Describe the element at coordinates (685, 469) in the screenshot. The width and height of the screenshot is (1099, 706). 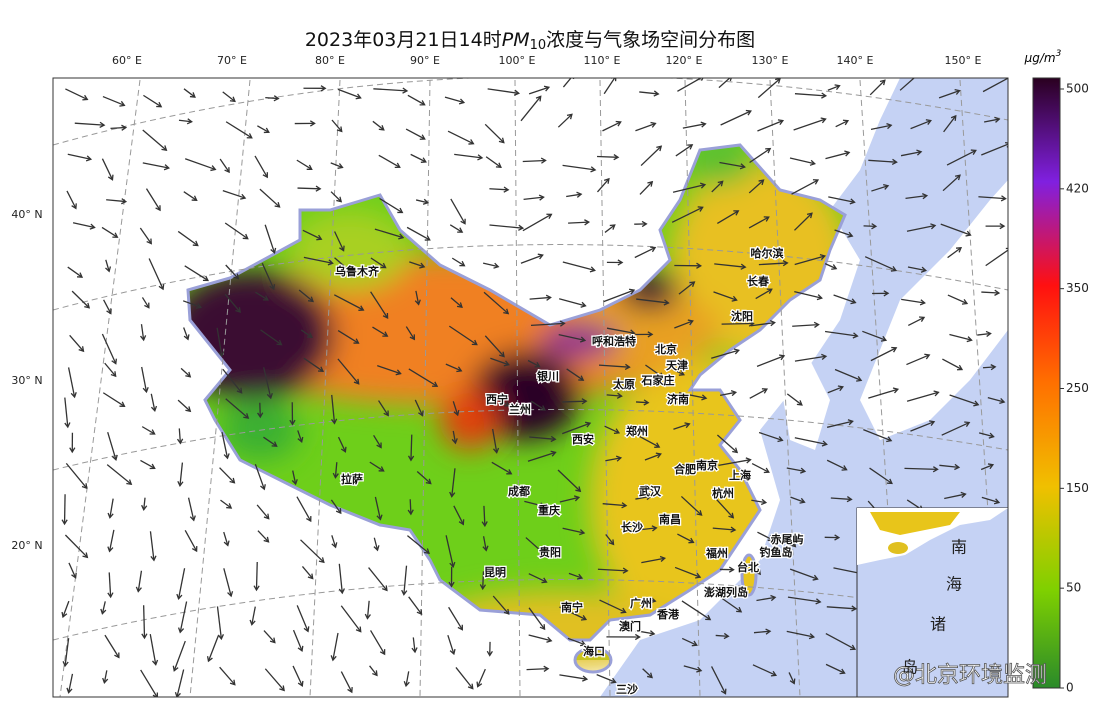
I see `city-label: 合肥` at that location.